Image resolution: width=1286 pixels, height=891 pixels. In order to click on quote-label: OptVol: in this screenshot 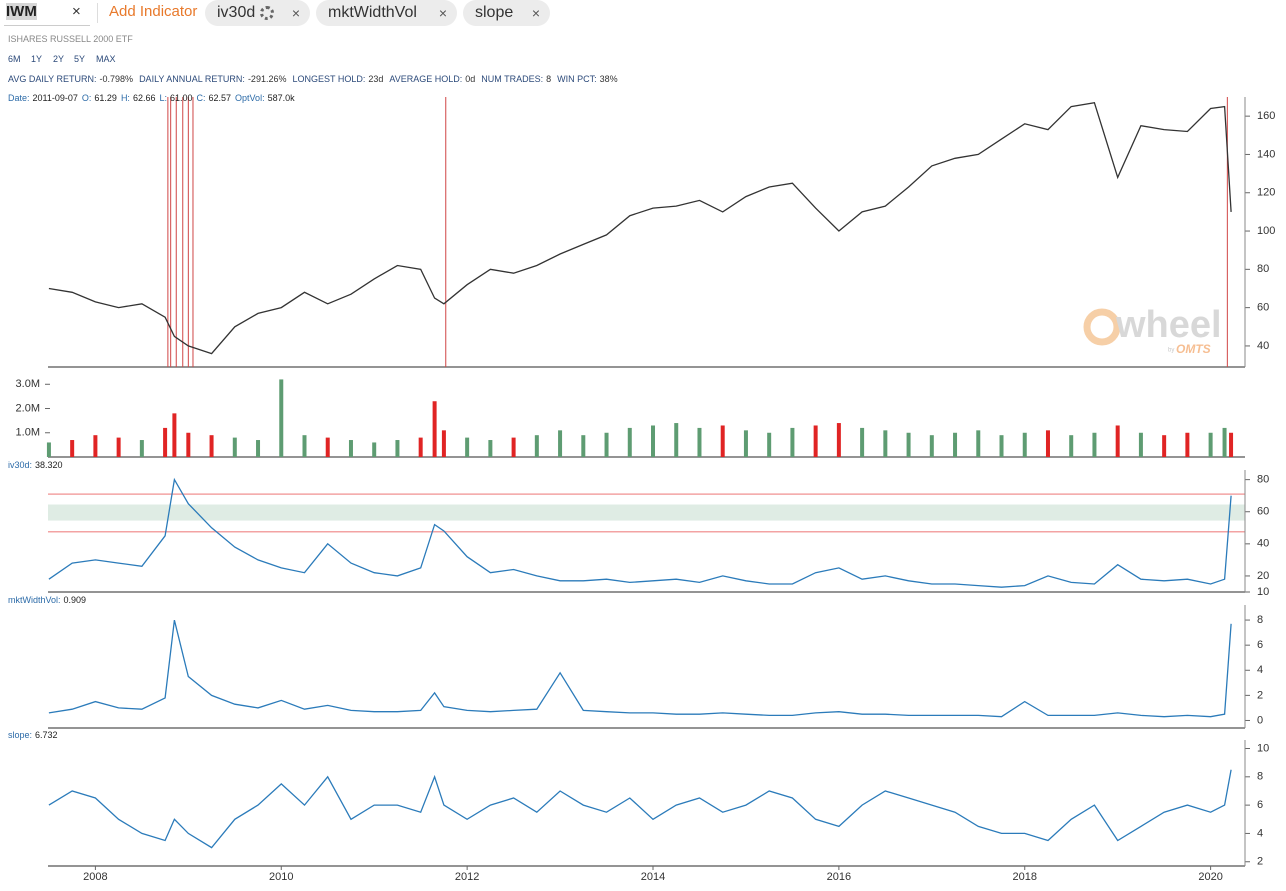, I will do `click(250, 98)`.